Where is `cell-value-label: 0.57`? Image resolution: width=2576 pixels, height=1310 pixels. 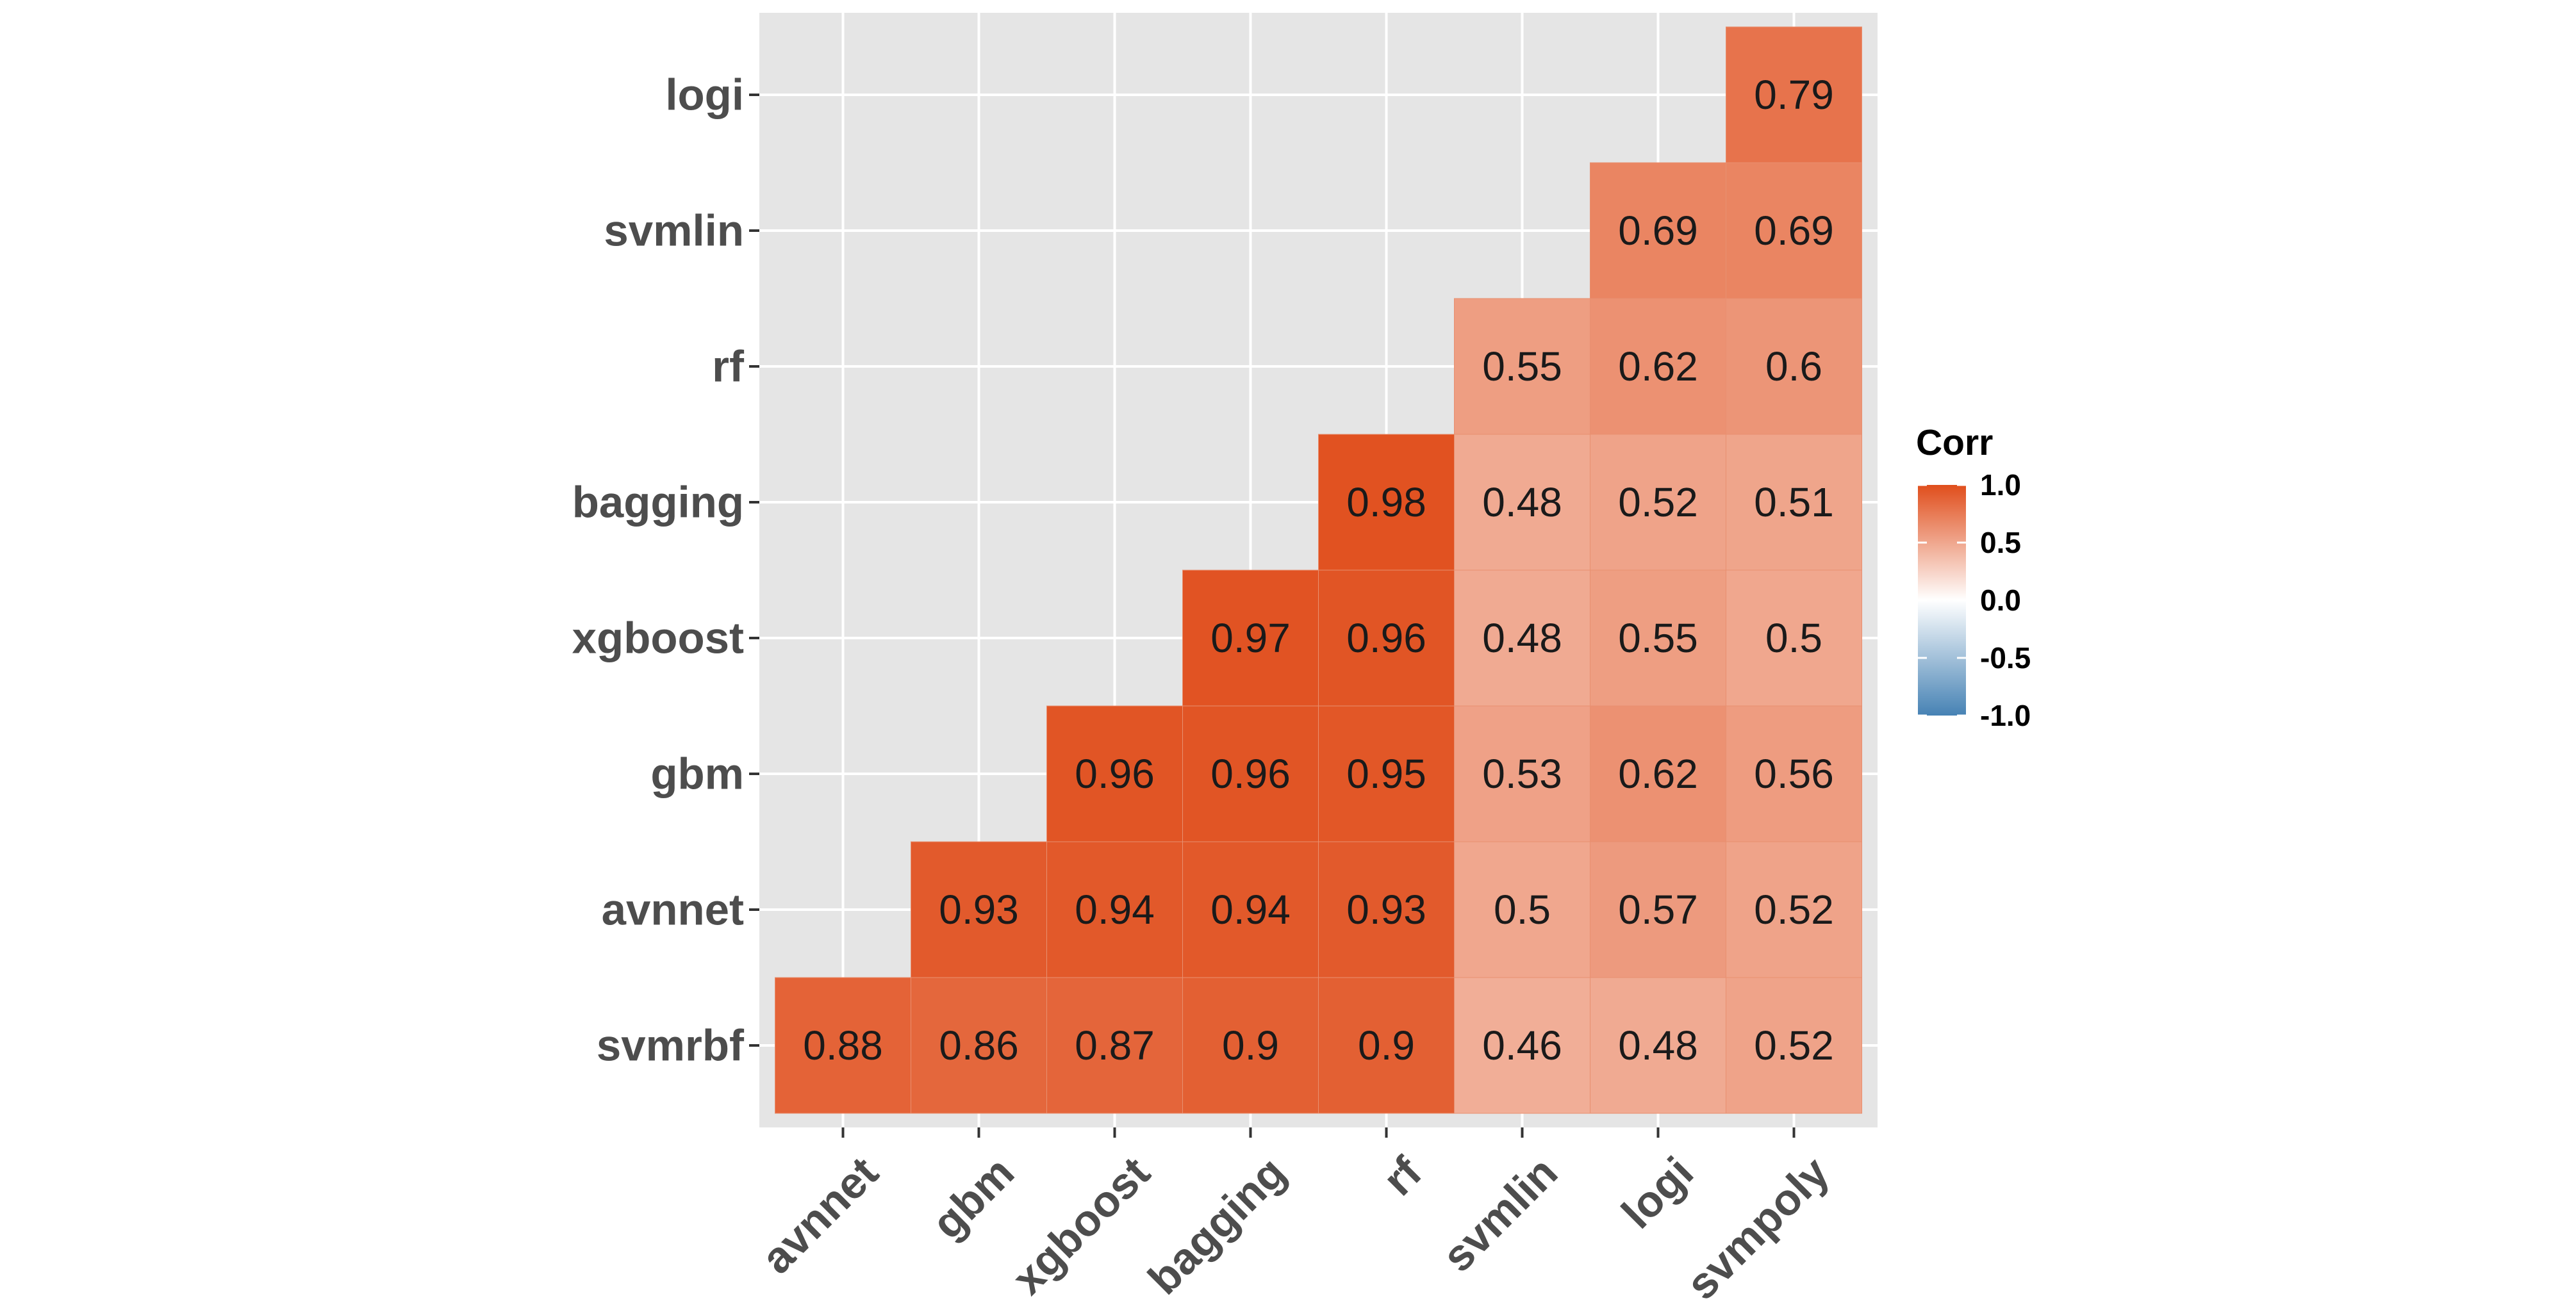 cell-value-label: 0.57 is located at coordinates (1658, 910).